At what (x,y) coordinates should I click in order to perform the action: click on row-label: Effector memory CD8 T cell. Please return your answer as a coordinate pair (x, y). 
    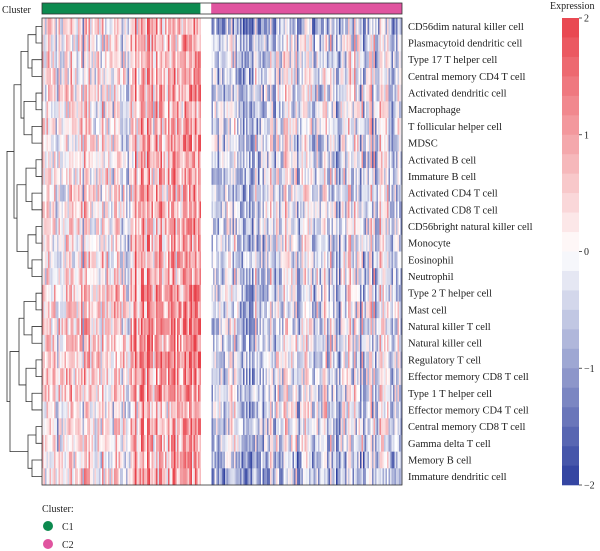
    Looking at the image, I should click on (468, 377).